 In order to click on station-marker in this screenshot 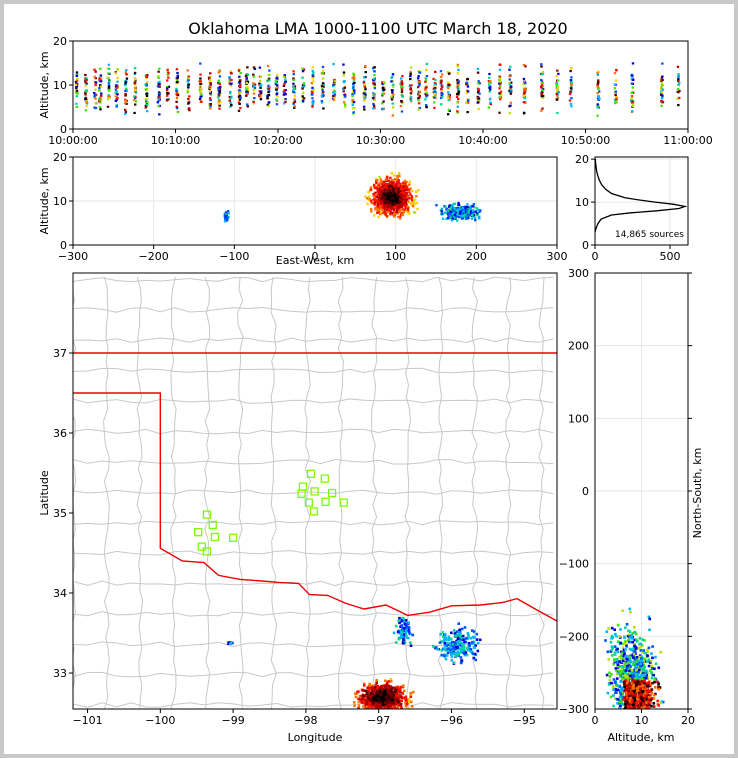, I will do `click(301, 493)`.